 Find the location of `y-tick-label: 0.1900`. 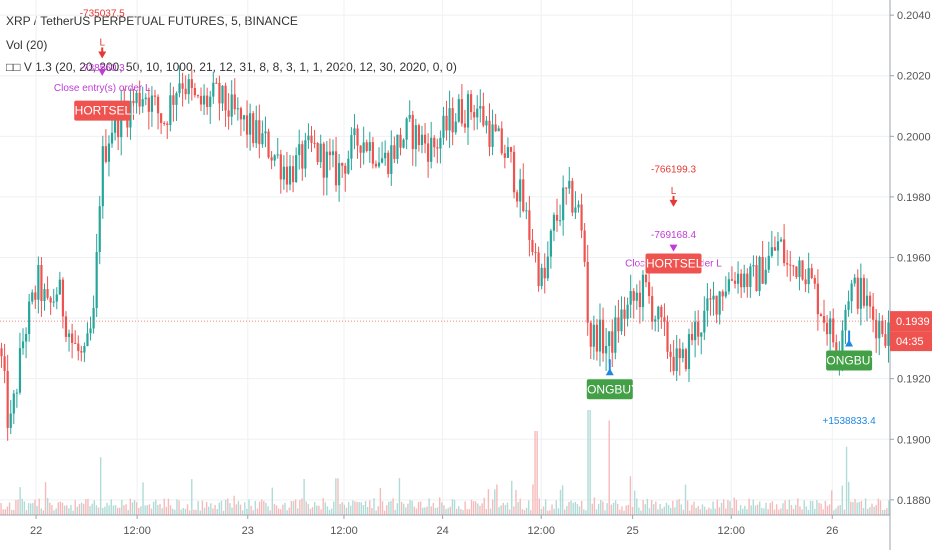

y-tick-label: 0.1900 is located at coordinates (914, 440).